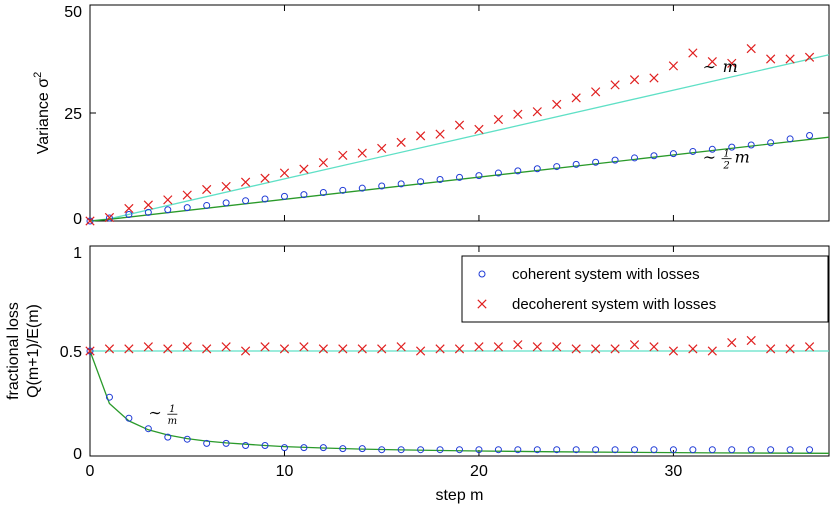 The width and height of the screenshot is (830, 511). I want to click on legend-label: coherent system with losses, so click(606, 274).